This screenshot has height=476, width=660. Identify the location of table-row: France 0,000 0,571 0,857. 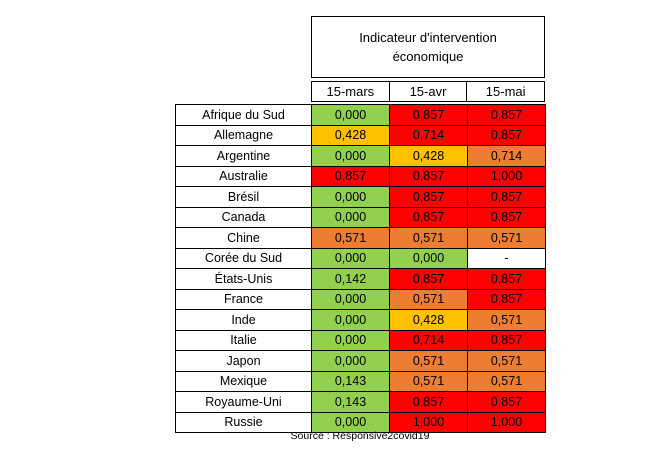
(360, 299).